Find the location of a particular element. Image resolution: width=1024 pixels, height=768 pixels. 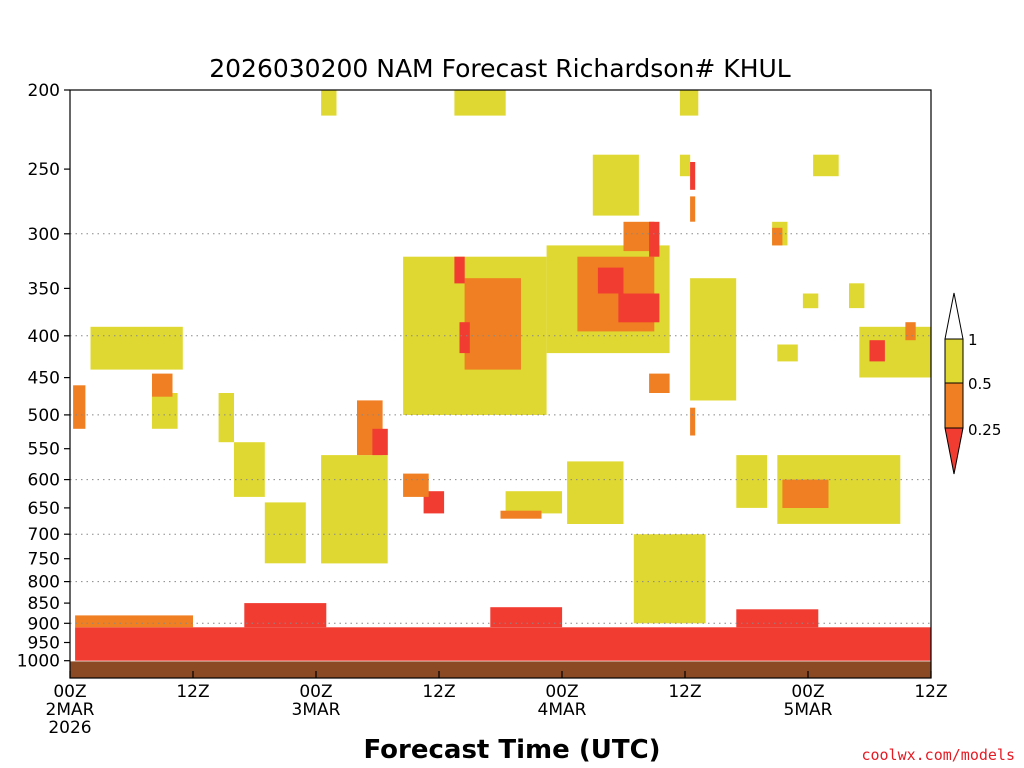

y-tick-label-250: 250 is located at coordinates (44, 170).